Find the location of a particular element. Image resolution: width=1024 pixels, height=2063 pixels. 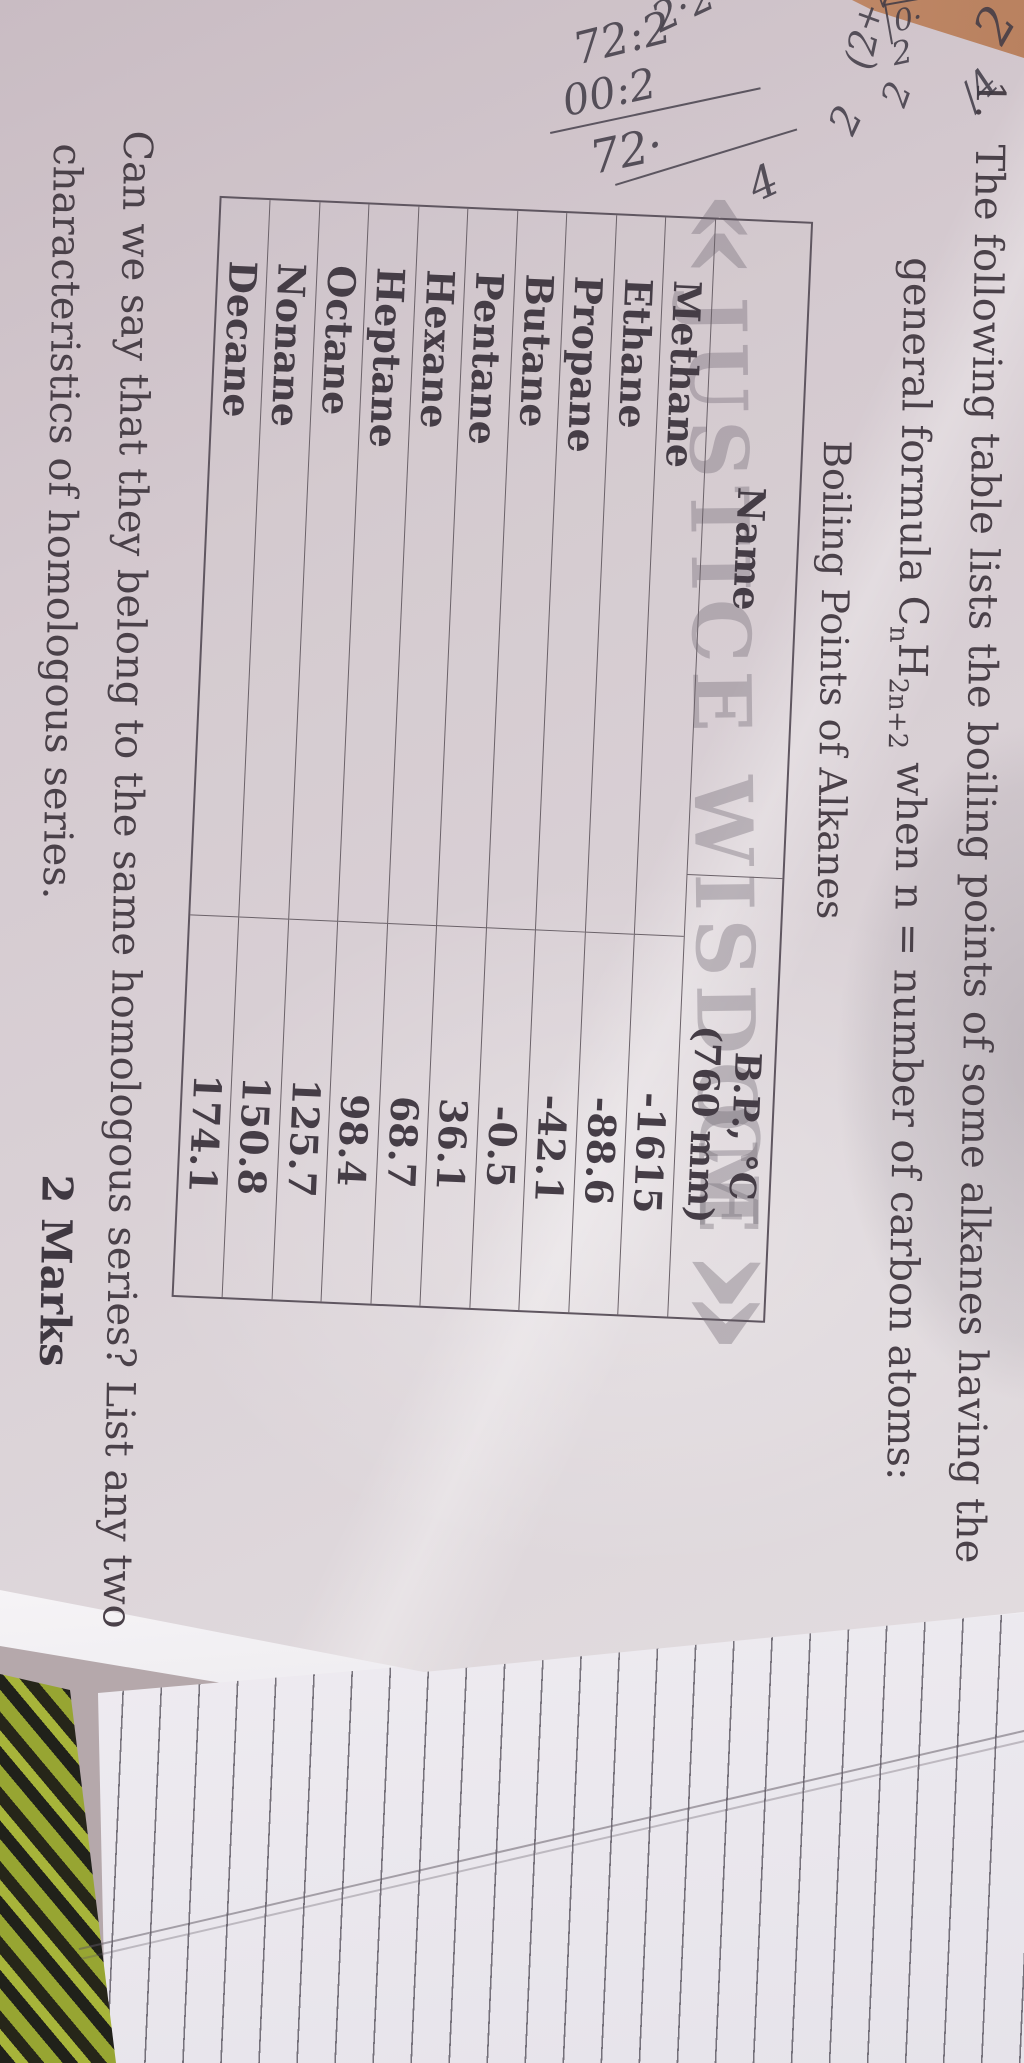

handwriting-layer: 2·2 72:2 00:2 72· 4 2 0· 2 2 +2 (2 2/4 is located at coordinates (512, 150).